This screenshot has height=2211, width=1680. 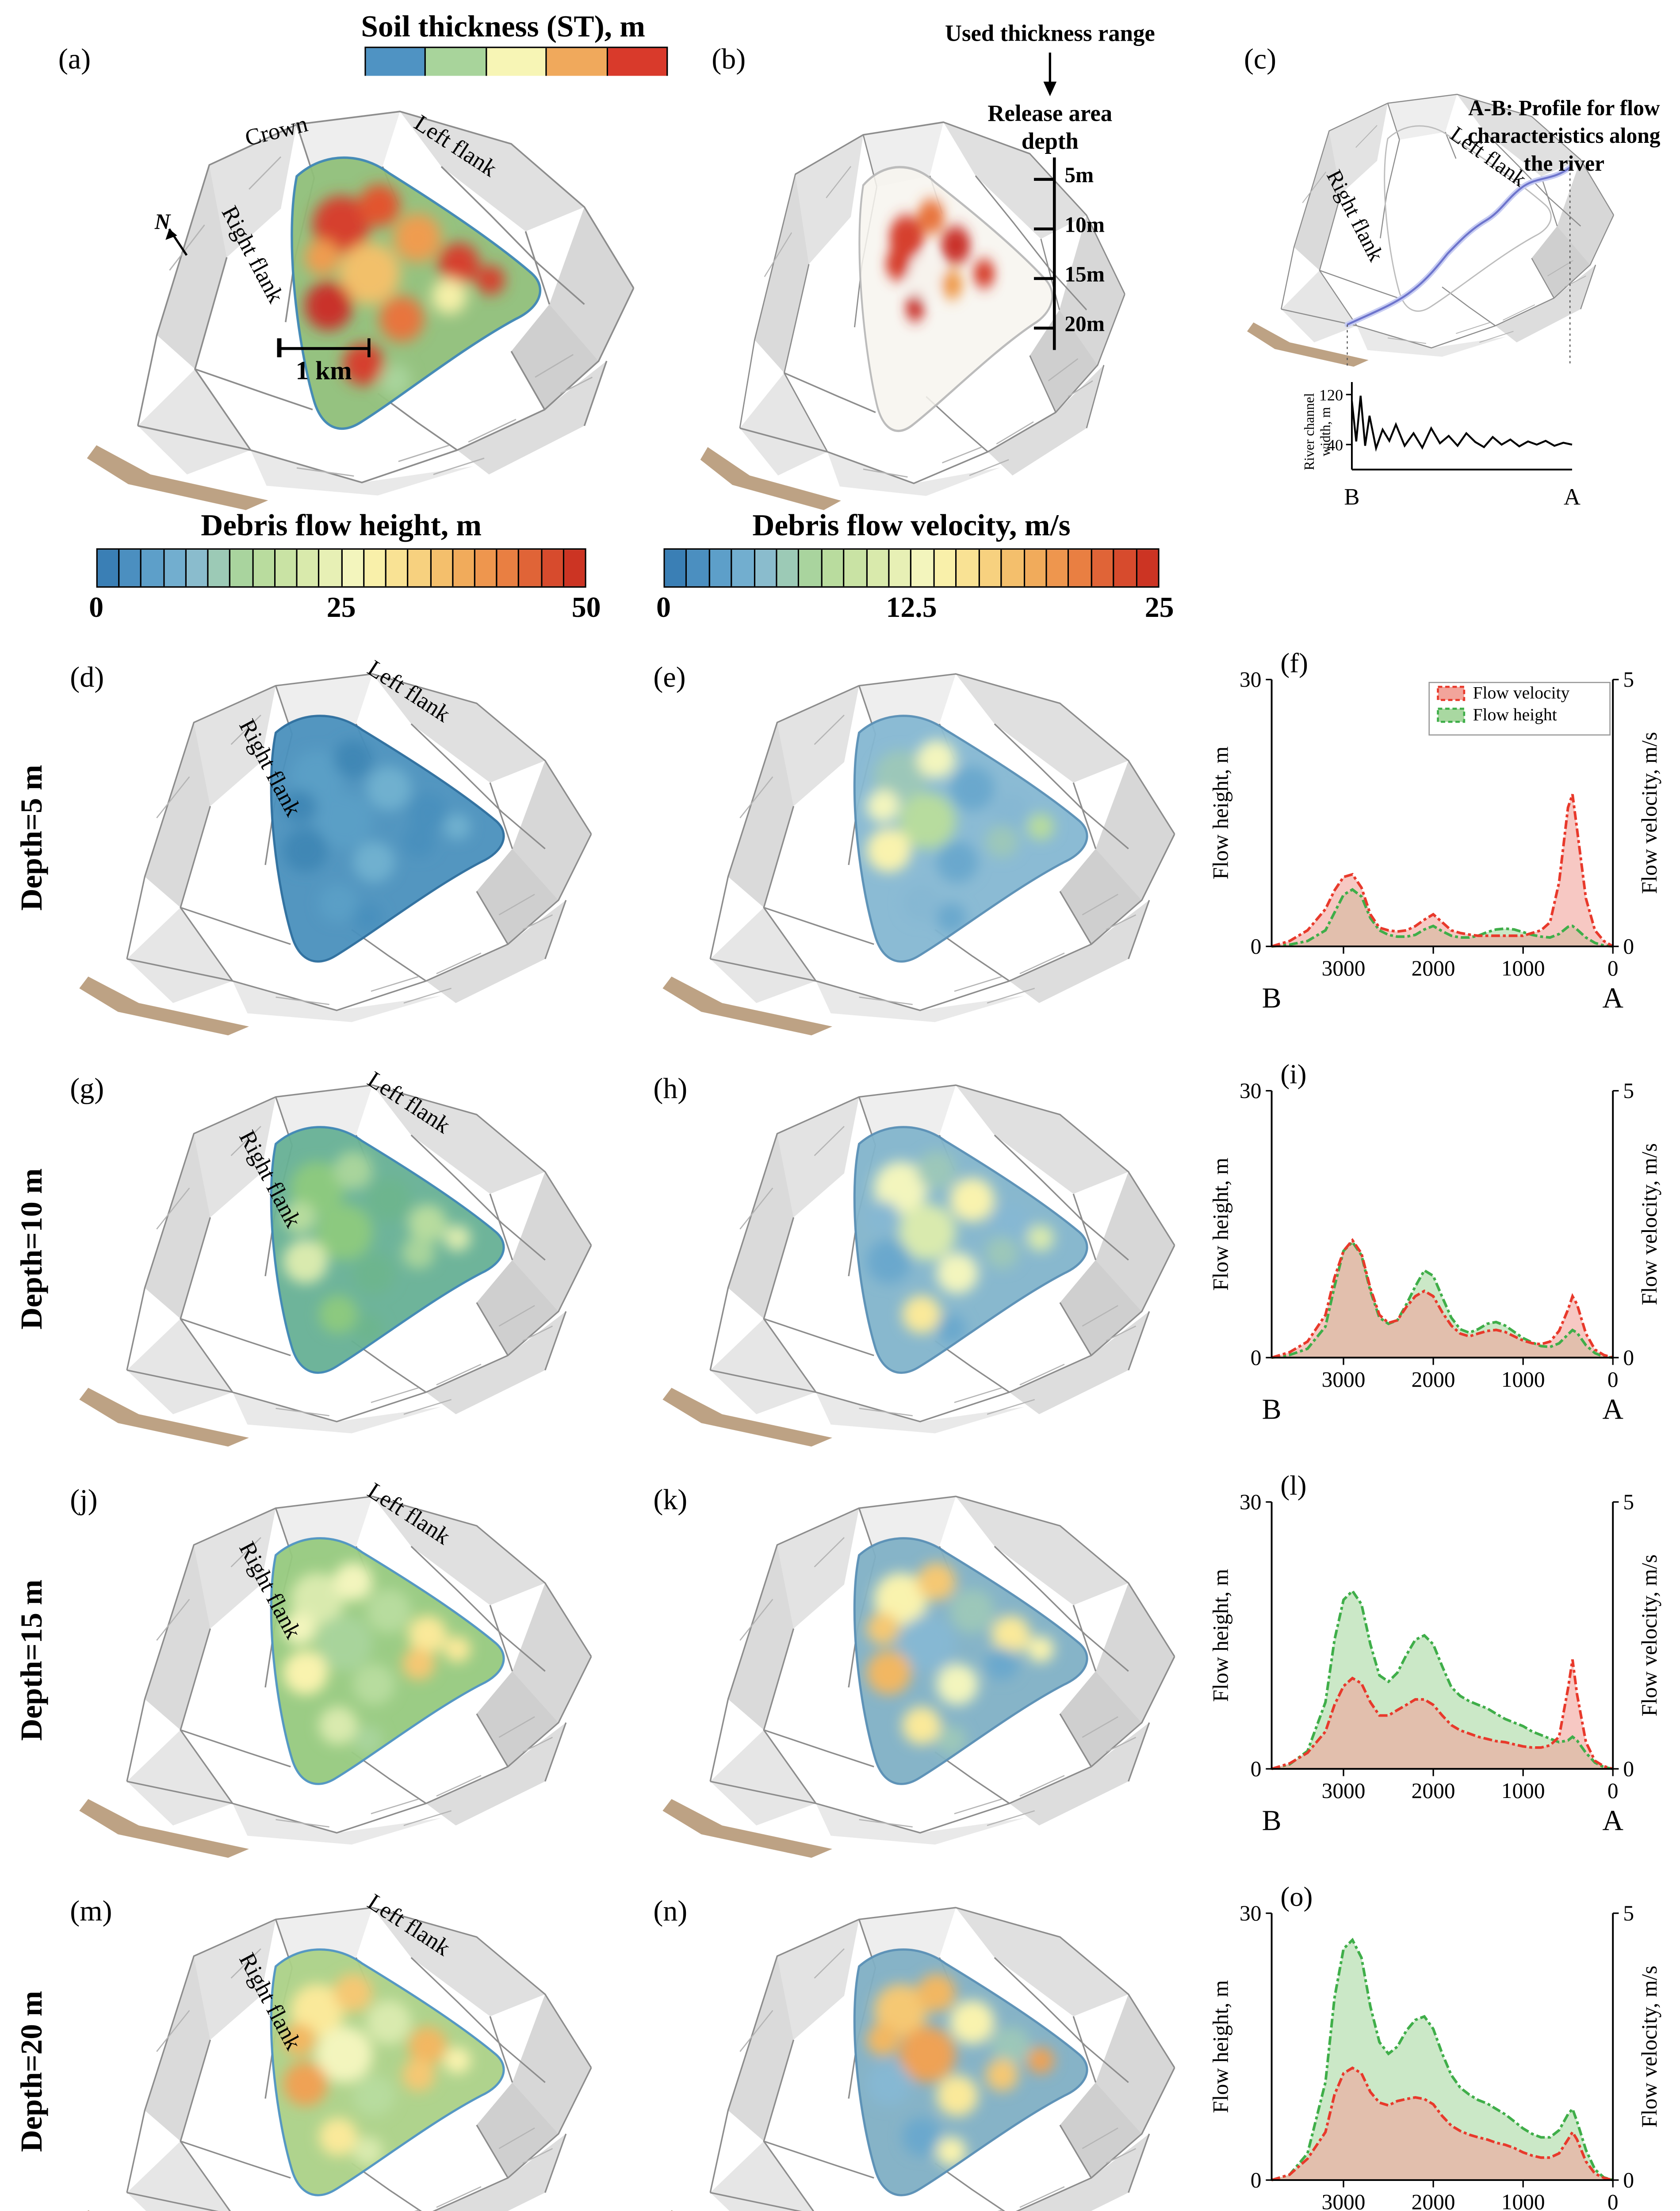 What do you see at coordinates (1050, 75) in the screenshot?
I see `down-arrow-icon` at bounding box center [1050, 75].